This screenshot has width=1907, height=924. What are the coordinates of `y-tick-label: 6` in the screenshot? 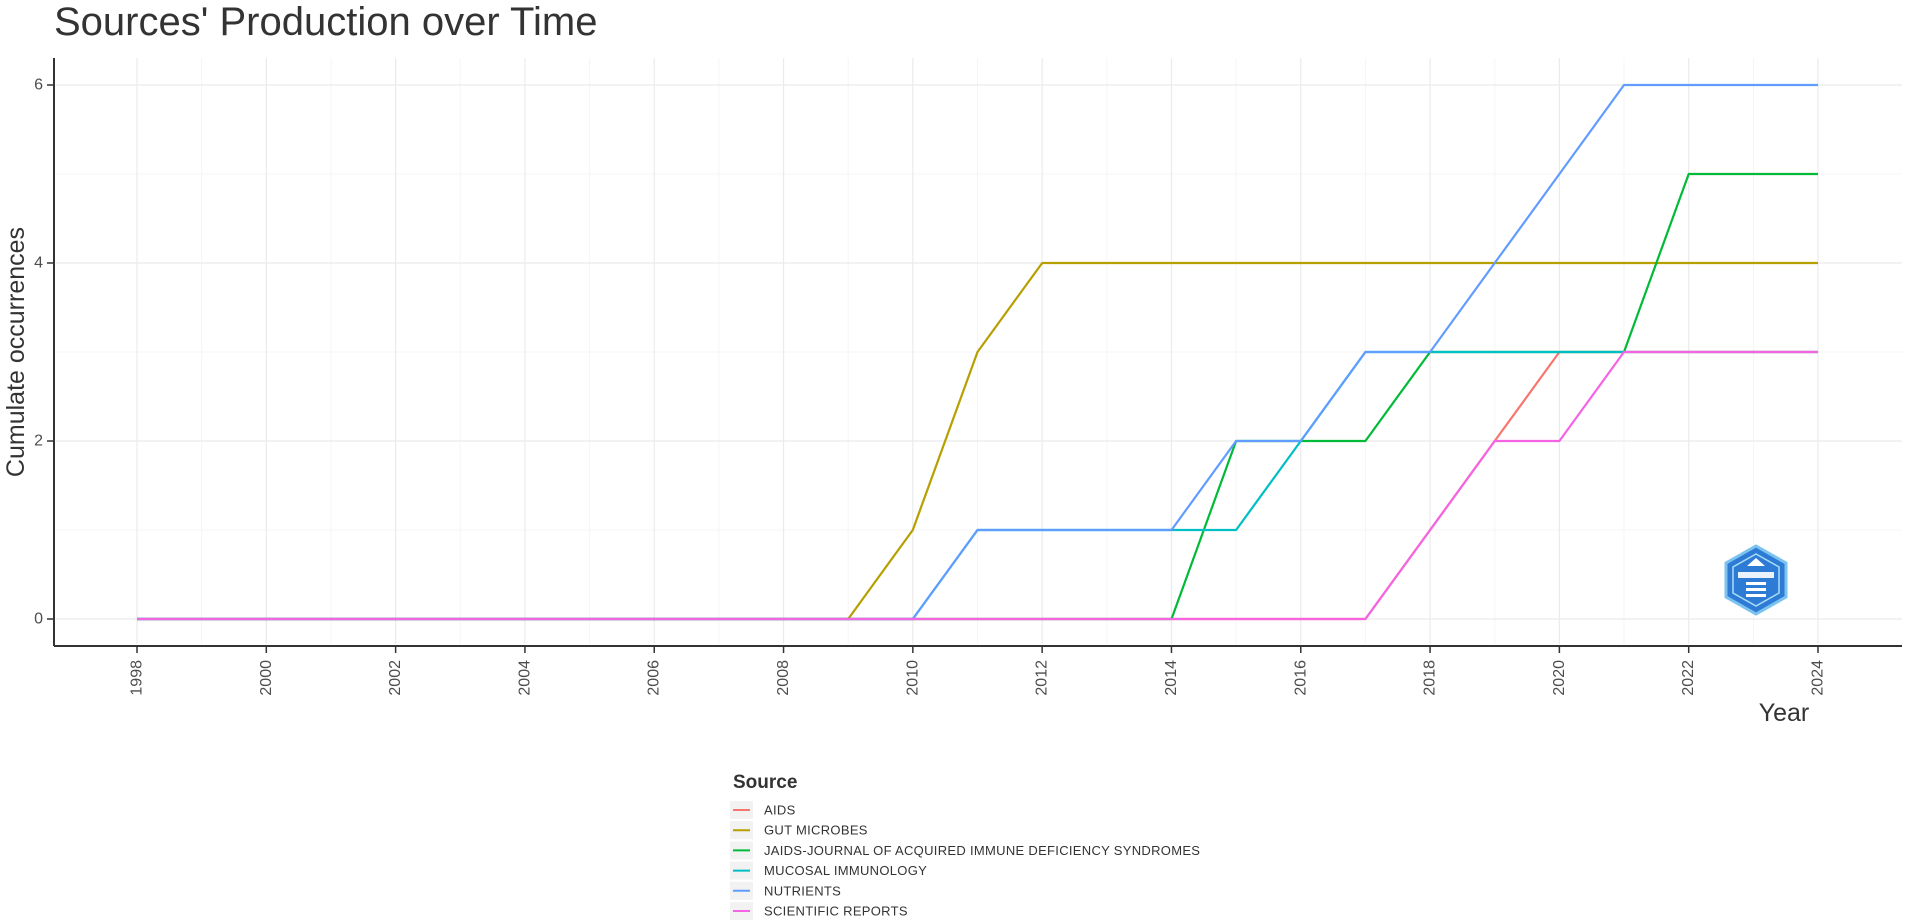 It's located at (38, 85).